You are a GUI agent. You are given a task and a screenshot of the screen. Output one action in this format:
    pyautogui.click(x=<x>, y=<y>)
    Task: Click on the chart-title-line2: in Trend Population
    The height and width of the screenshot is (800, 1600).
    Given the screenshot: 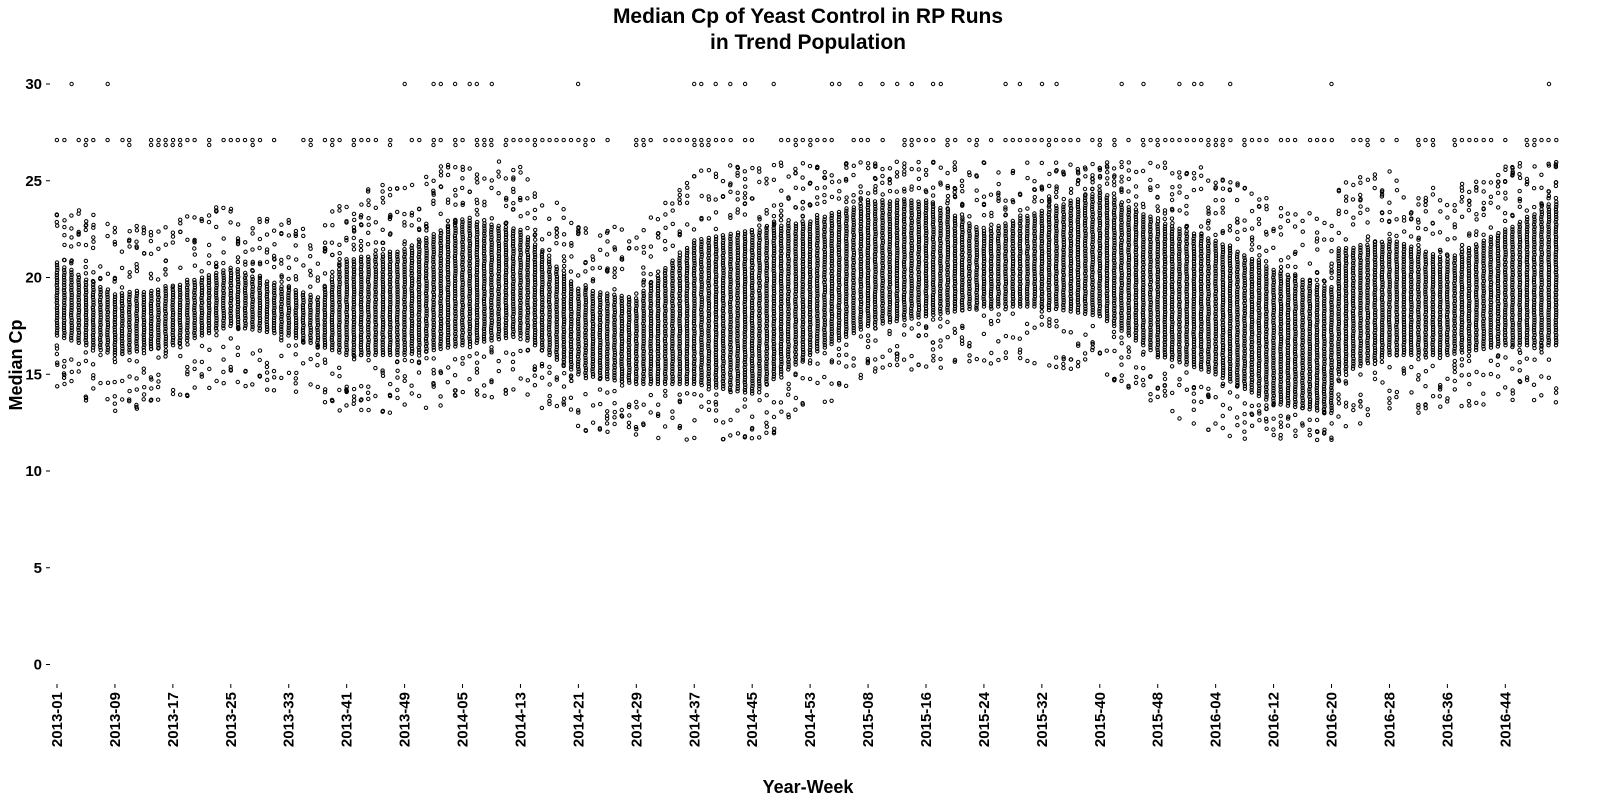 What is the action you would take?
    pyautogui.click(x=808, y=42)
    